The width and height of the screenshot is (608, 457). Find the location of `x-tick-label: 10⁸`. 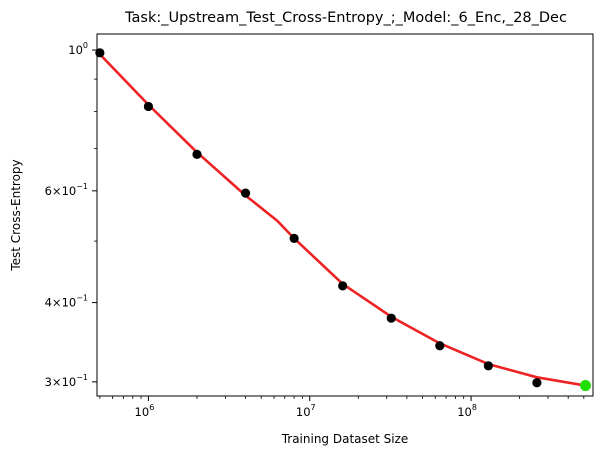

x-tick-label: 10⁸ is located at coordinates (467, 411).